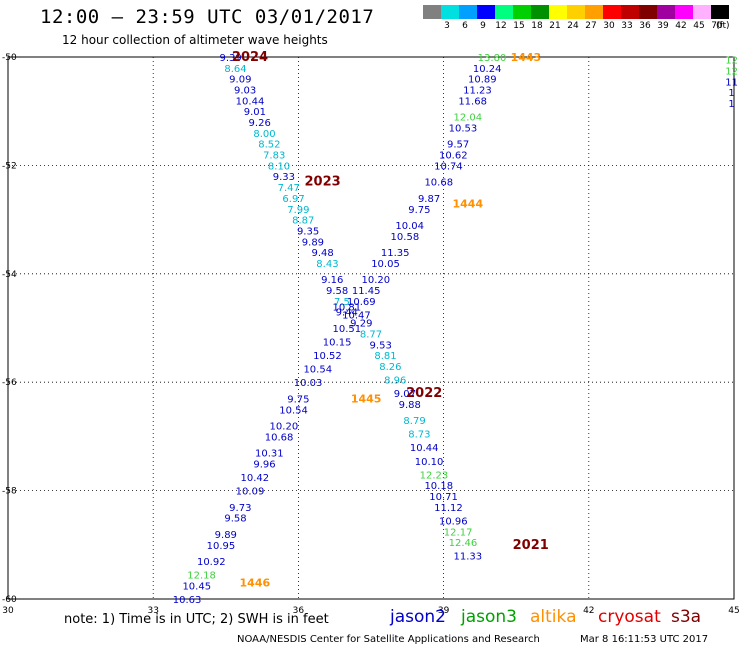 Image resolution: width=740 pixels, height=650 pixels. Describe the element at coordinates (477, 91) in the screenshot. I see `wave-height-value: 11.23` at that location.